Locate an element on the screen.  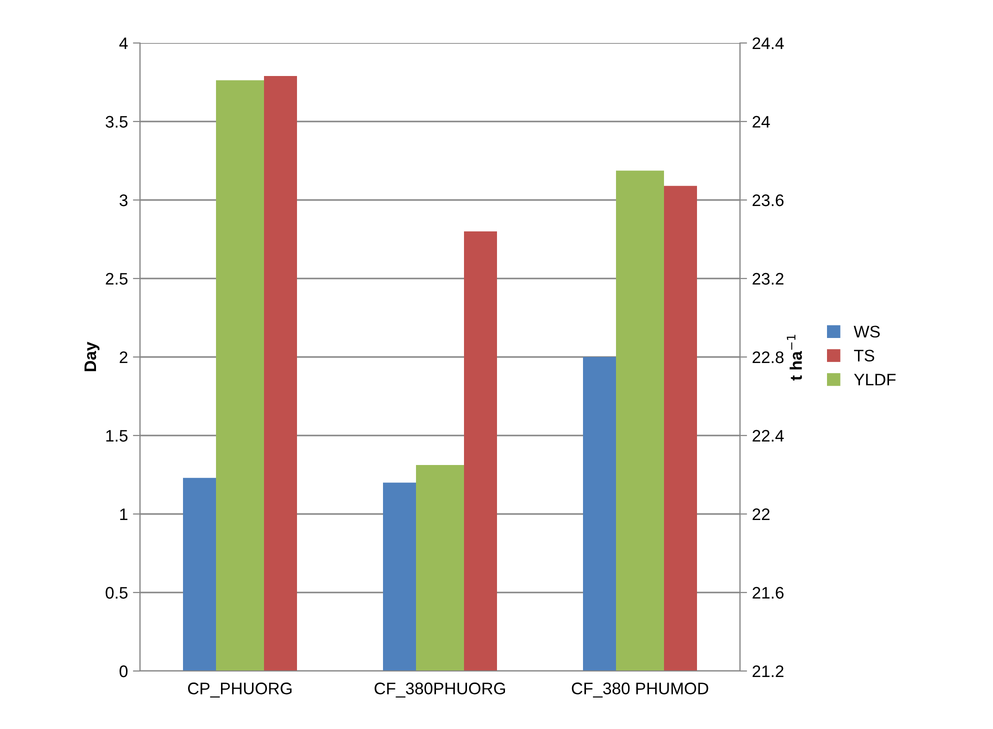
y2-tick-label: 22.4 is located at coordinates (768, 436).